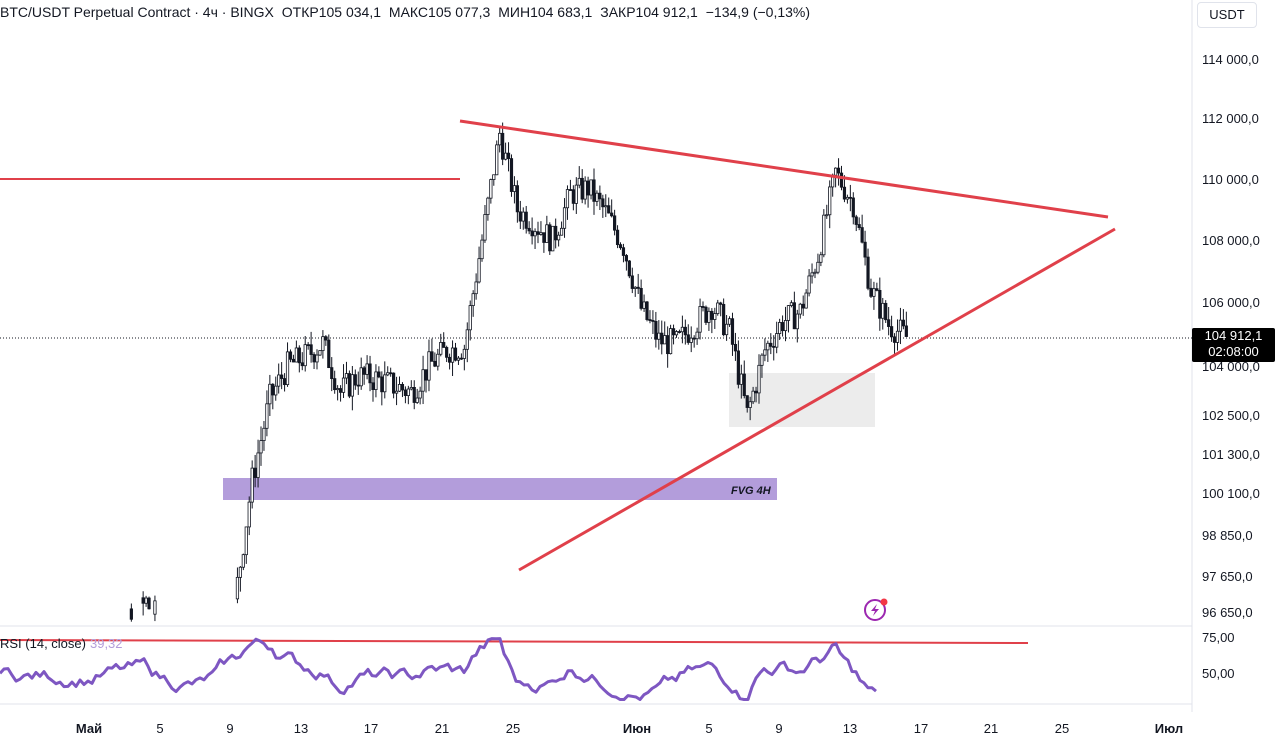 This screenshot has height=743, width=1280. Describe the element at coordinates (1231, 240) in the screenshot. I see `price-tick-label: 108 000,0` at that location.